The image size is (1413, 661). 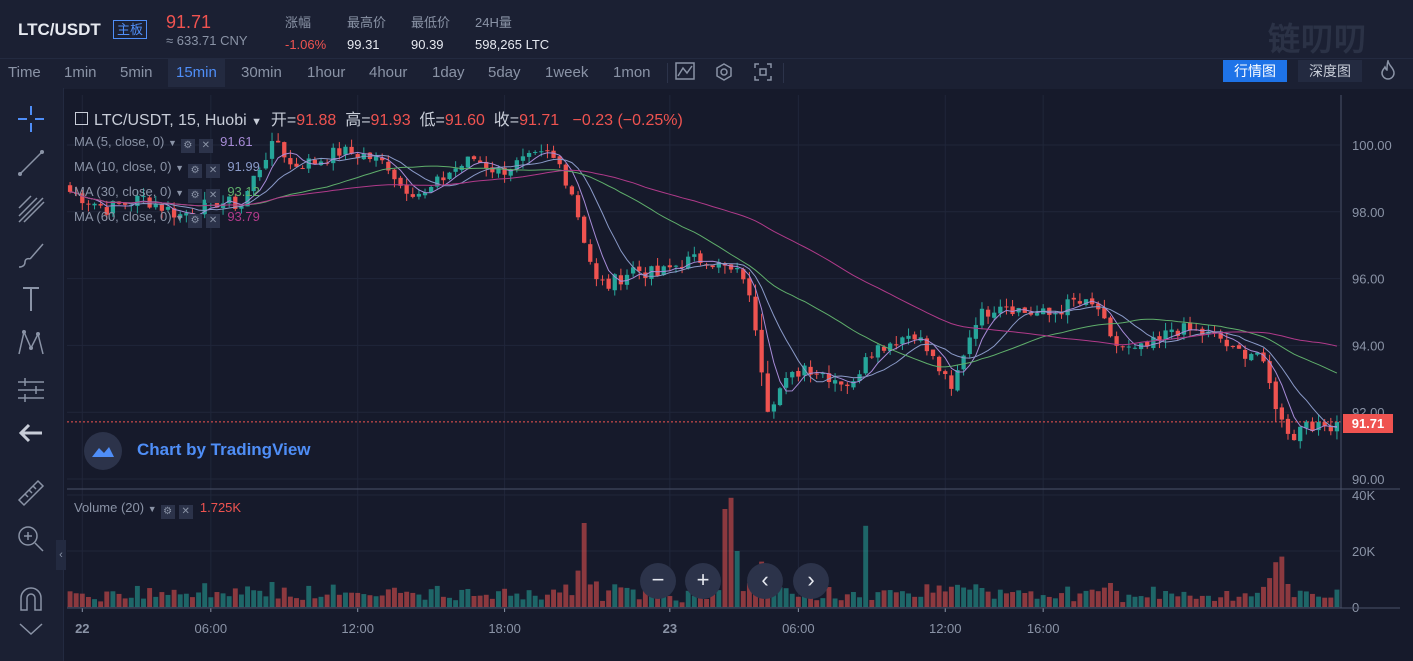 What do you see at coordinates (811, 581) in the screenshot?
I see `scroll-right-button: ›` at bounding box center [811, 581].